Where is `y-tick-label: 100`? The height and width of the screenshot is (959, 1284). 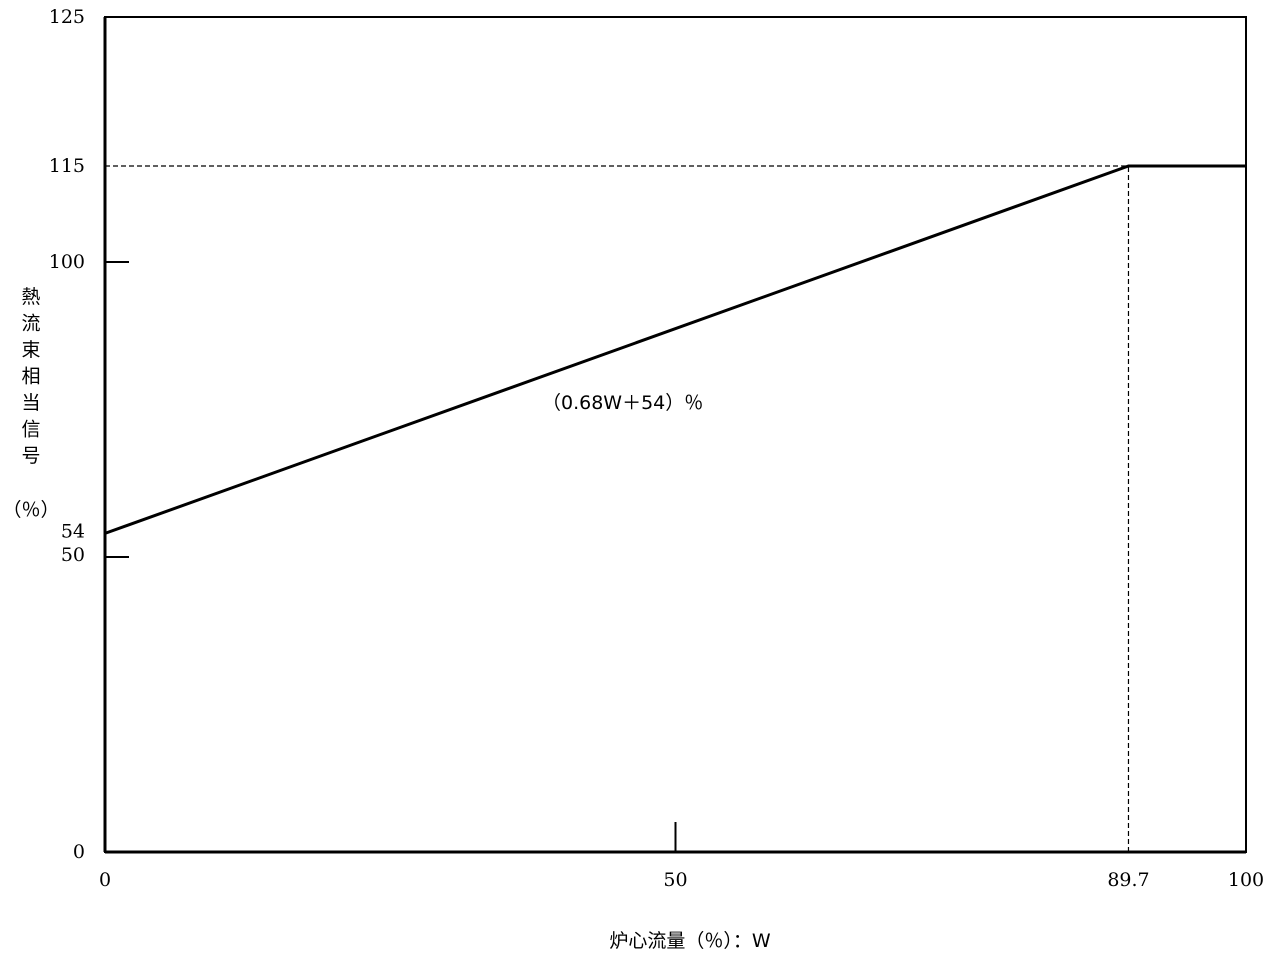
y-tick-label: 100 is located at coordinates (67, 262).